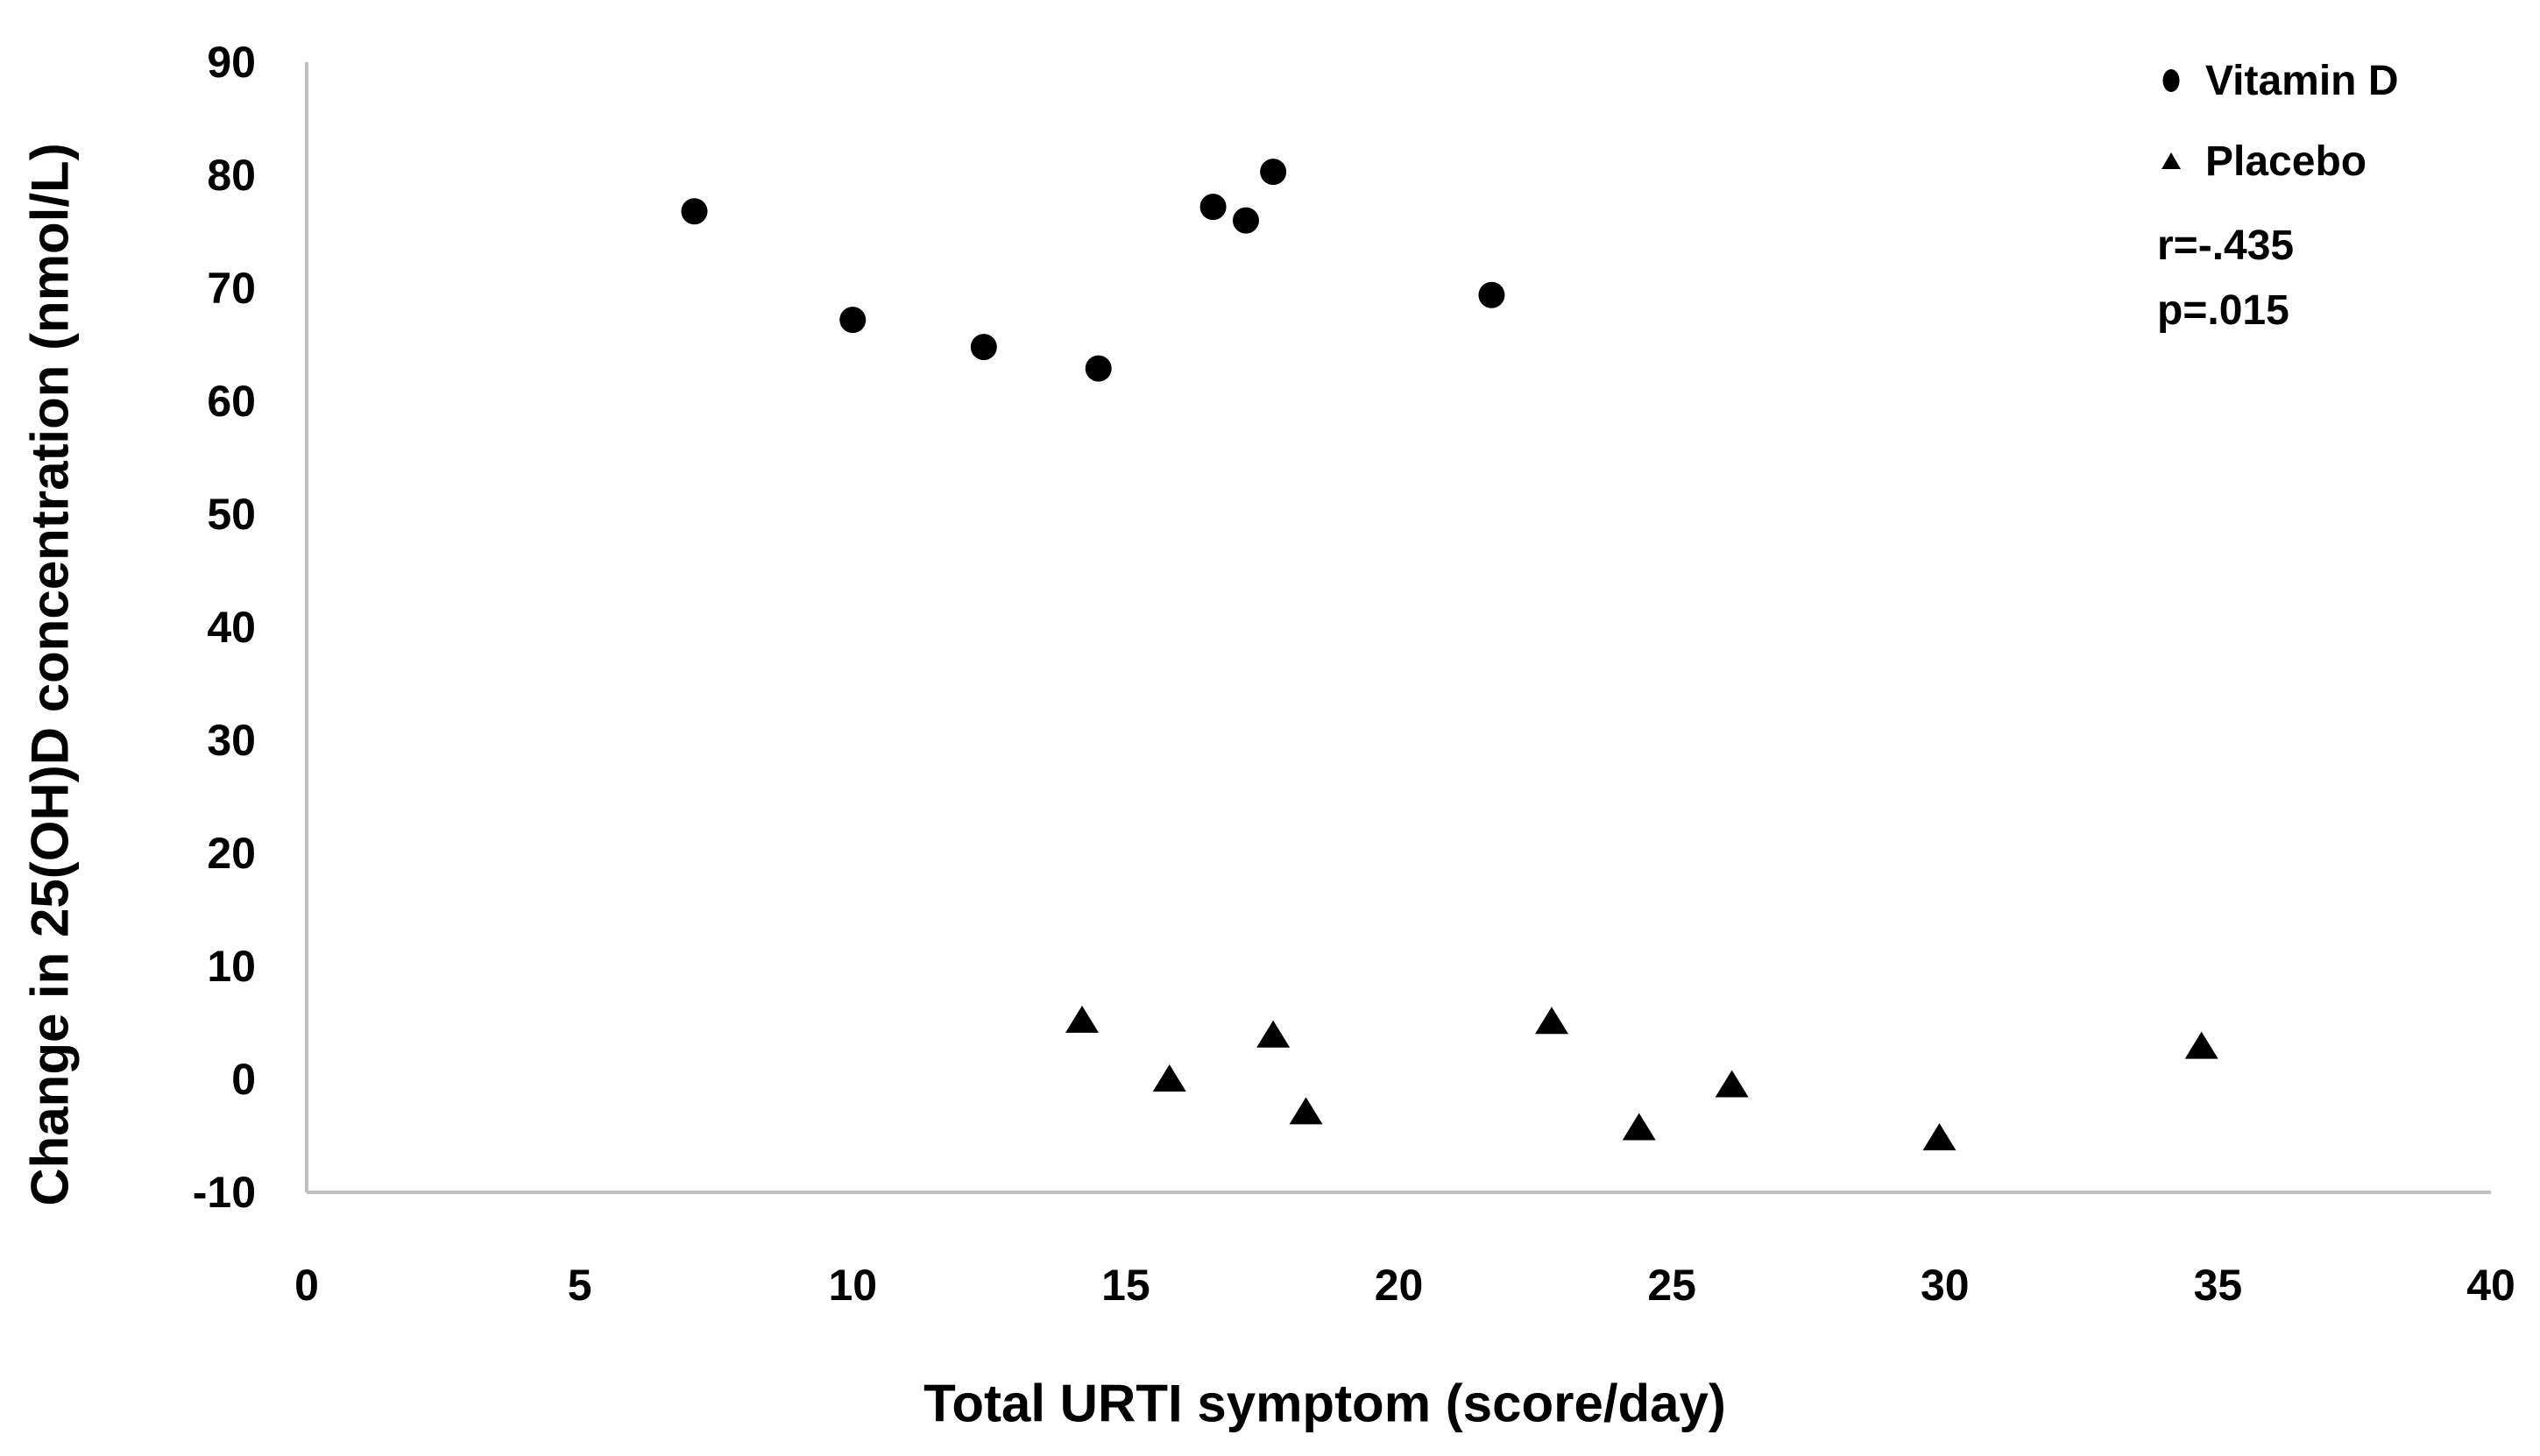 The width and height of the screenshot is (2540, 1456). I want to click on legend-item-vitamin-d: Vitamin D, so click(2275, 80).